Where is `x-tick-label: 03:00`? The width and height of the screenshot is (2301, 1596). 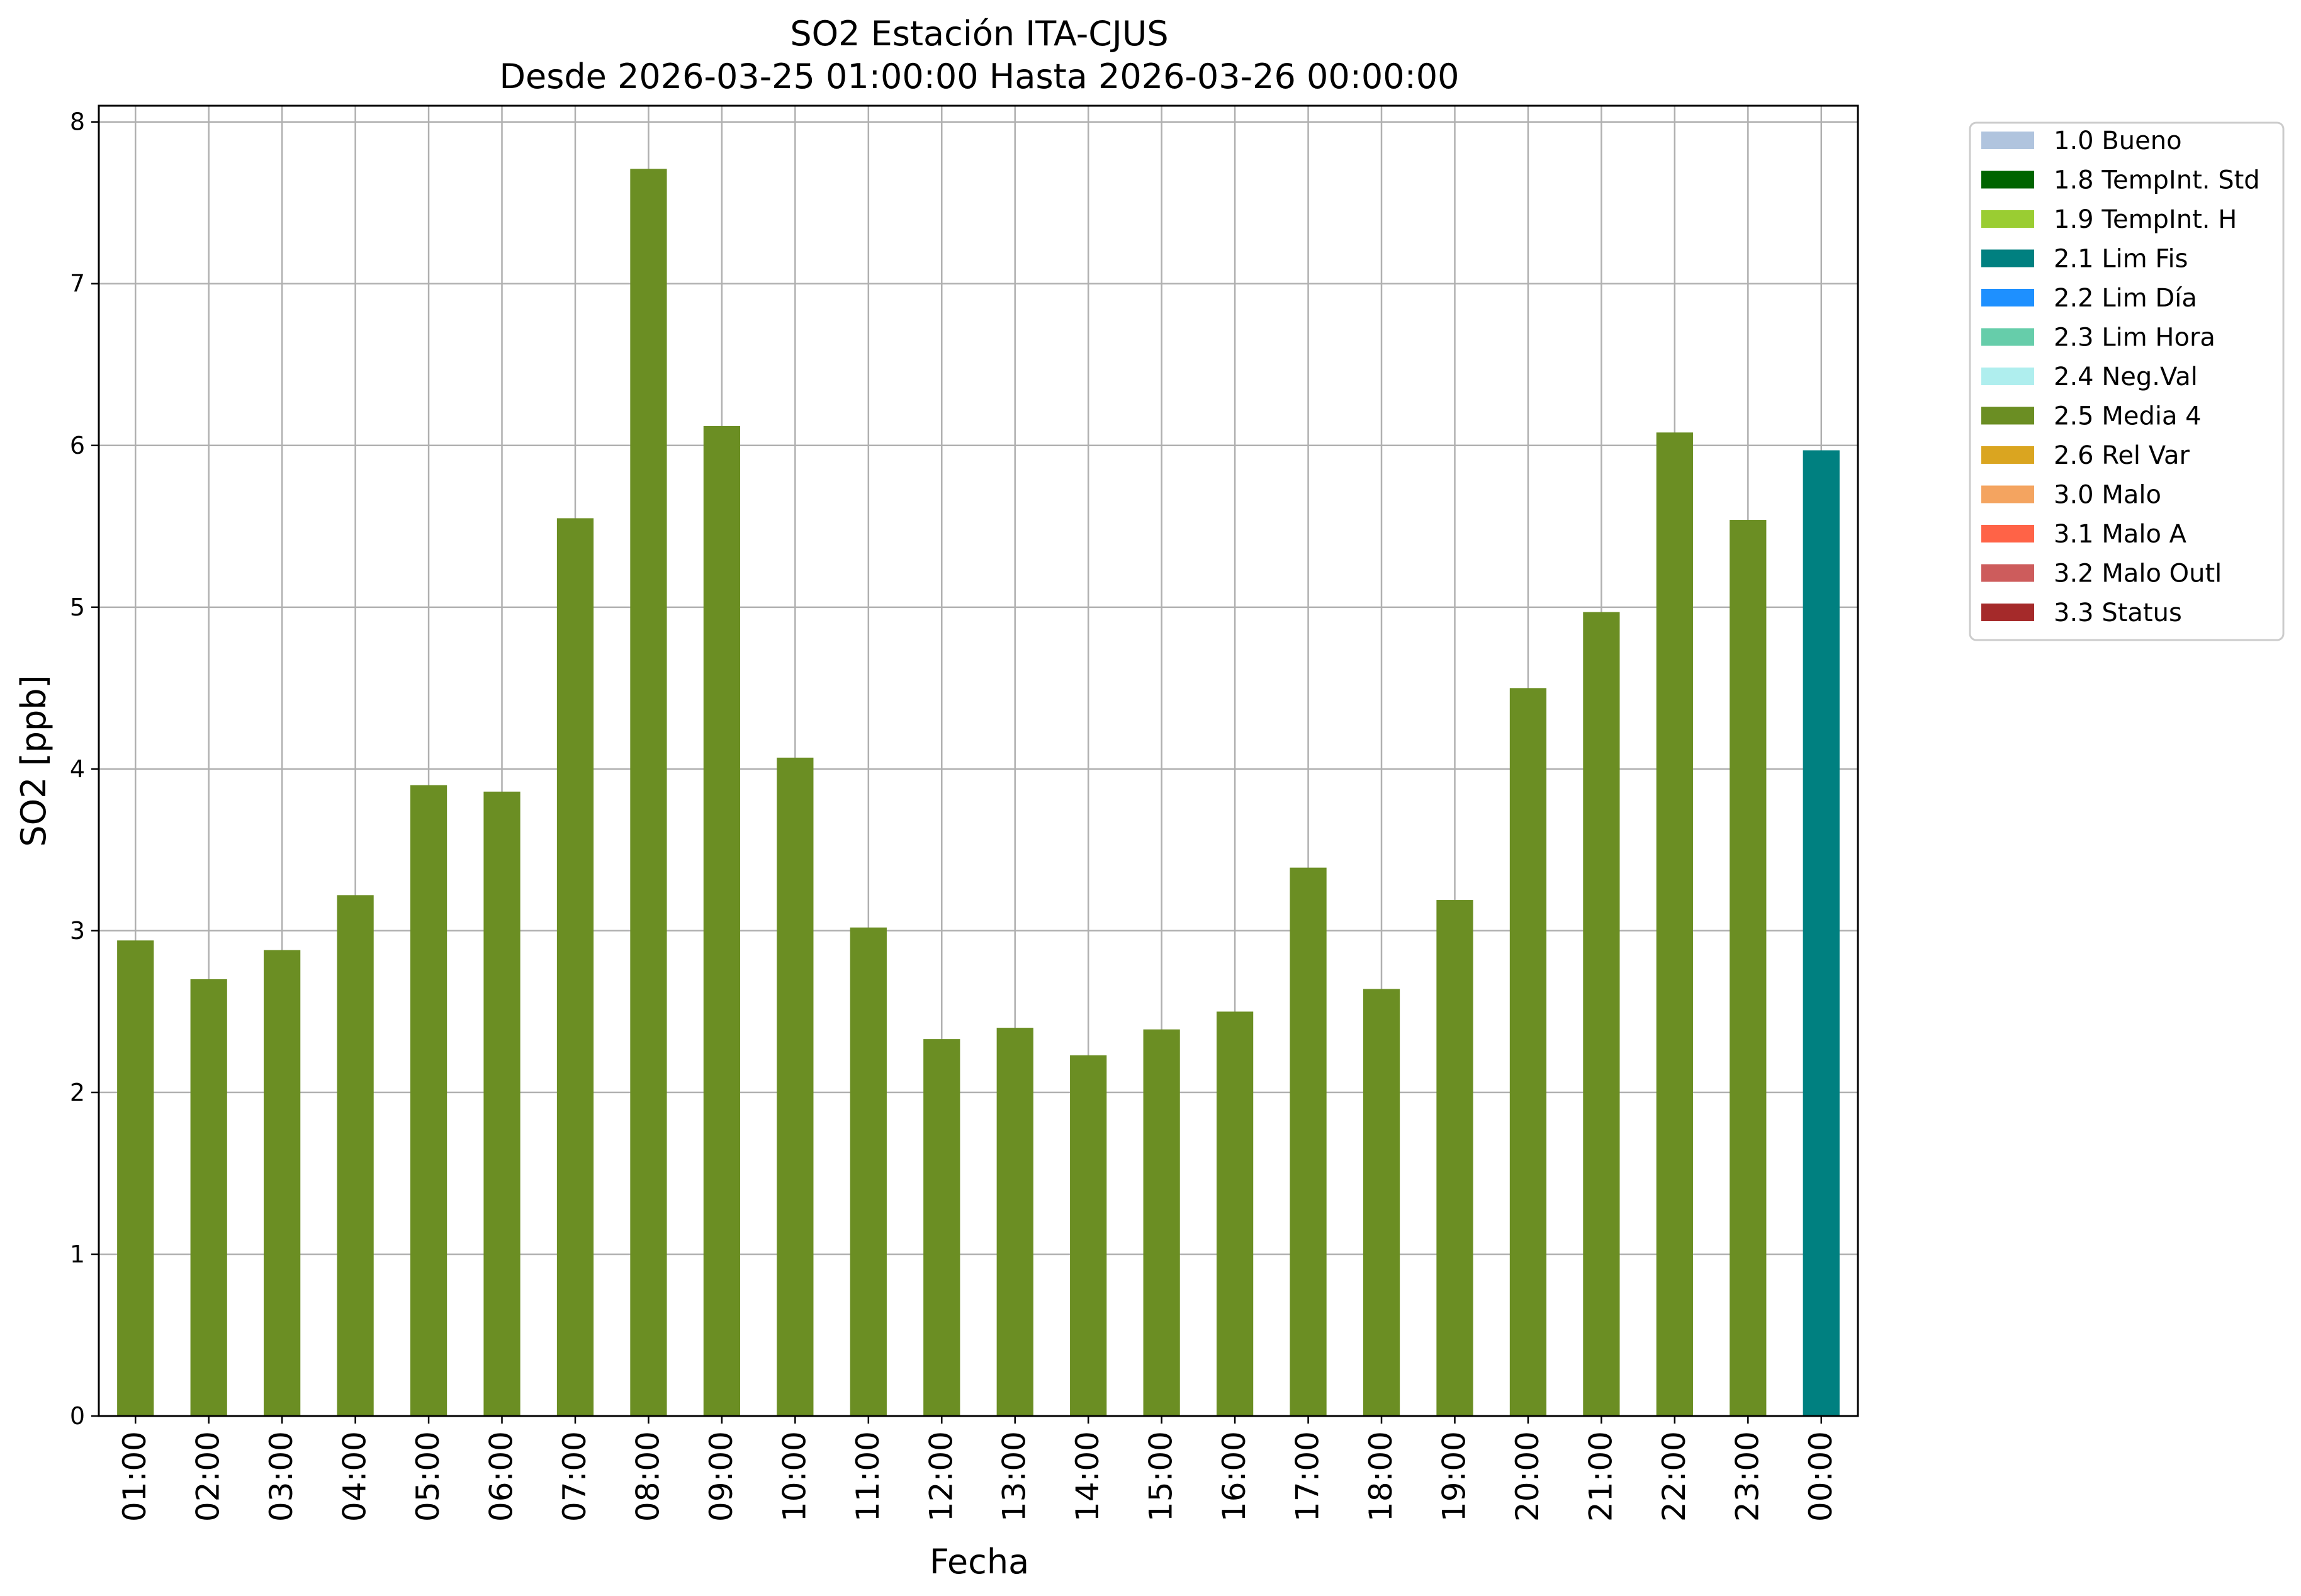 x-tick-label: 03:00 is located at coordinates (282, 1476).